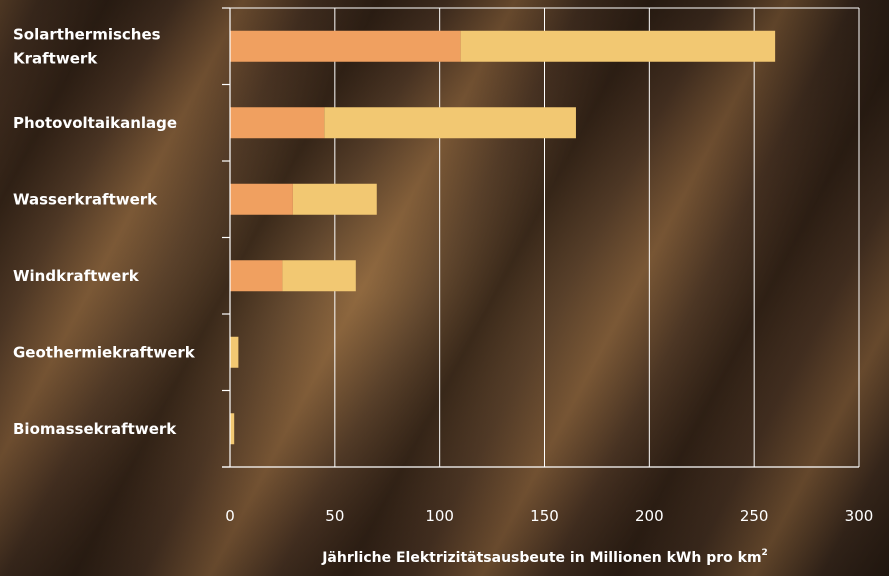 Image resolution: width=889 pixels, height=576 pixels. I want to click on x-tick-label: 100, so click(439, 516).